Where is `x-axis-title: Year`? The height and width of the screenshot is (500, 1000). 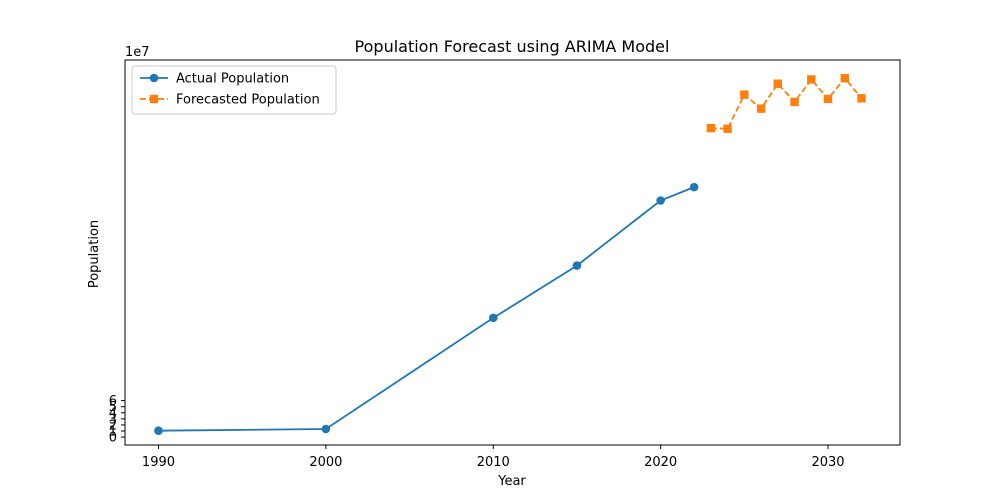 x-axis-title: Year is located at coordinates (511, 481).